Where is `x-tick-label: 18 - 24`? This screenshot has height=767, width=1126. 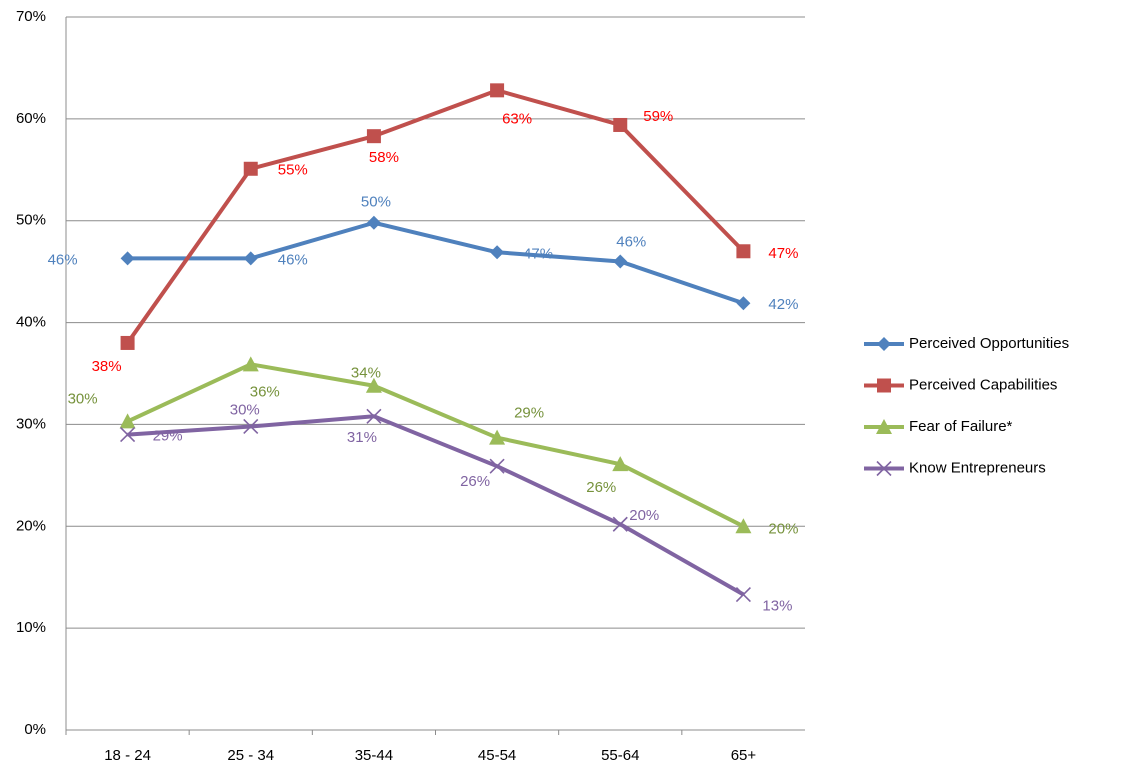
x-tick-label: 18 - 24 is located at coordinates (127, 755).